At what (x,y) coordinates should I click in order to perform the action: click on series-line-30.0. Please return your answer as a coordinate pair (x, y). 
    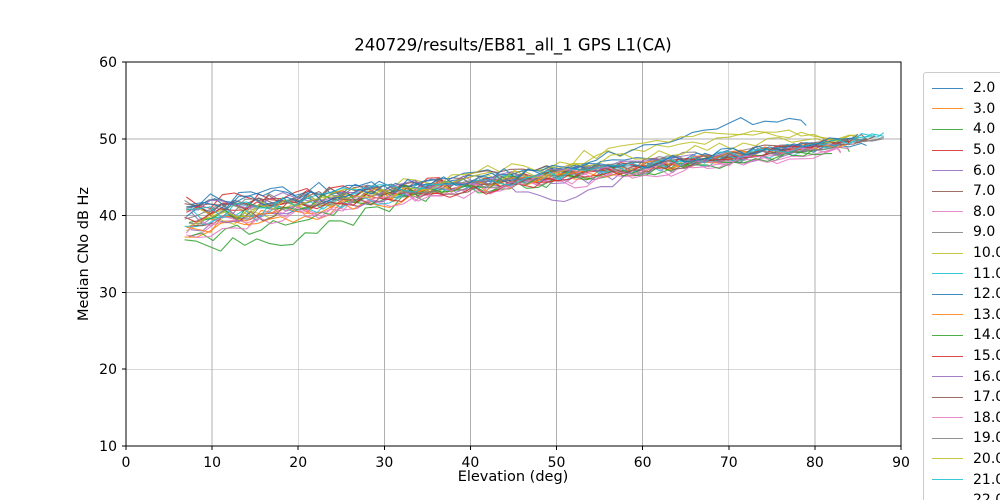
    Looking at the image, I should click on (519, 181).